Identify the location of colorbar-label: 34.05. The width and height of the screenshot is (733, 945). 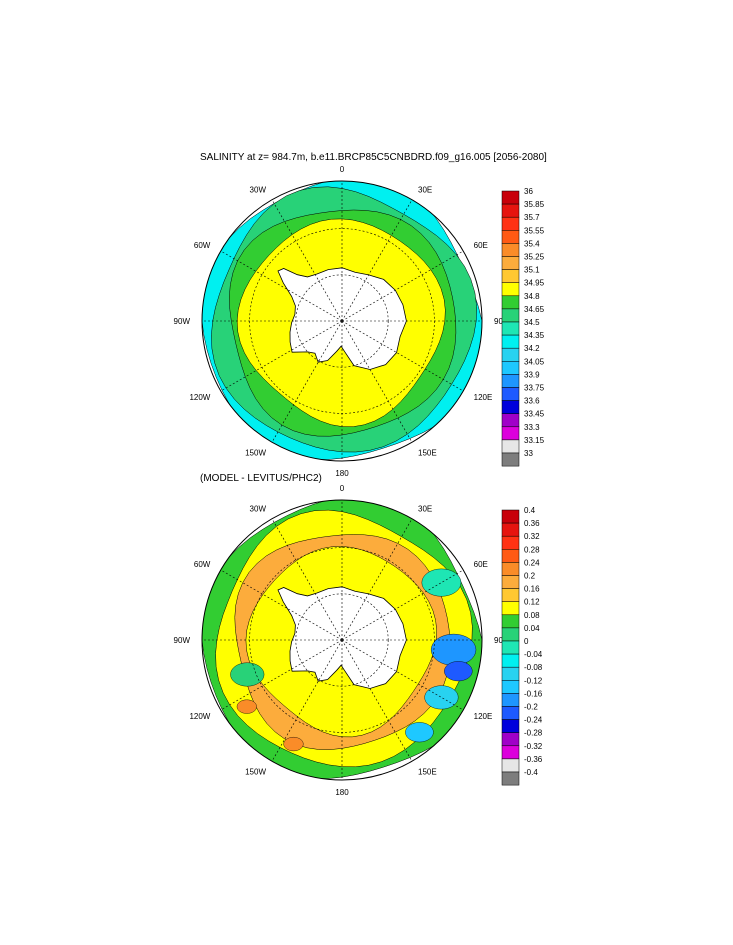
(534, 361).